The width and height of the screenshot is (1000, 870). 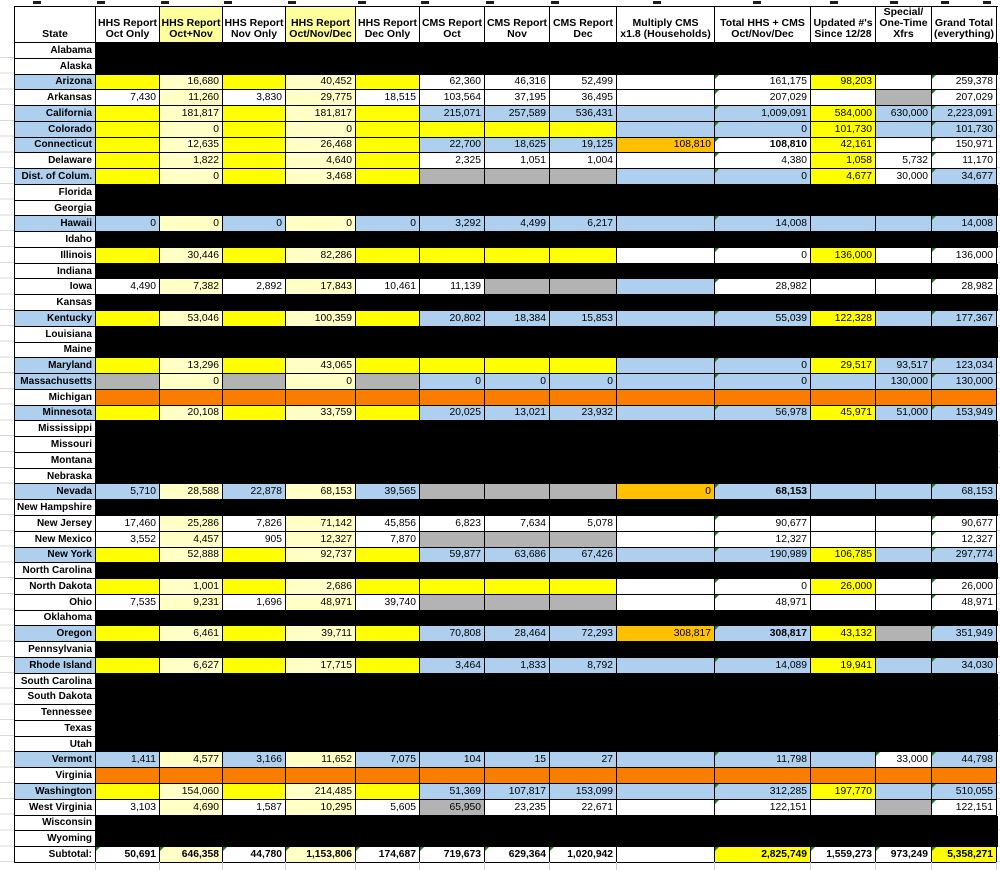 What do you see at coordinates (763, 145) in the screenshot?
I see `cell-connecticut-total-hhs-cms: 108,810` at bounding box center [763, 145].